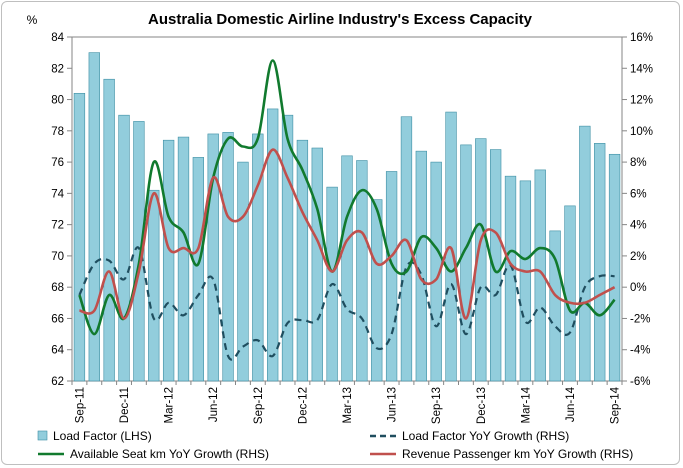  I want to click on left-axis-tick-label: 62, so click(57, 382).